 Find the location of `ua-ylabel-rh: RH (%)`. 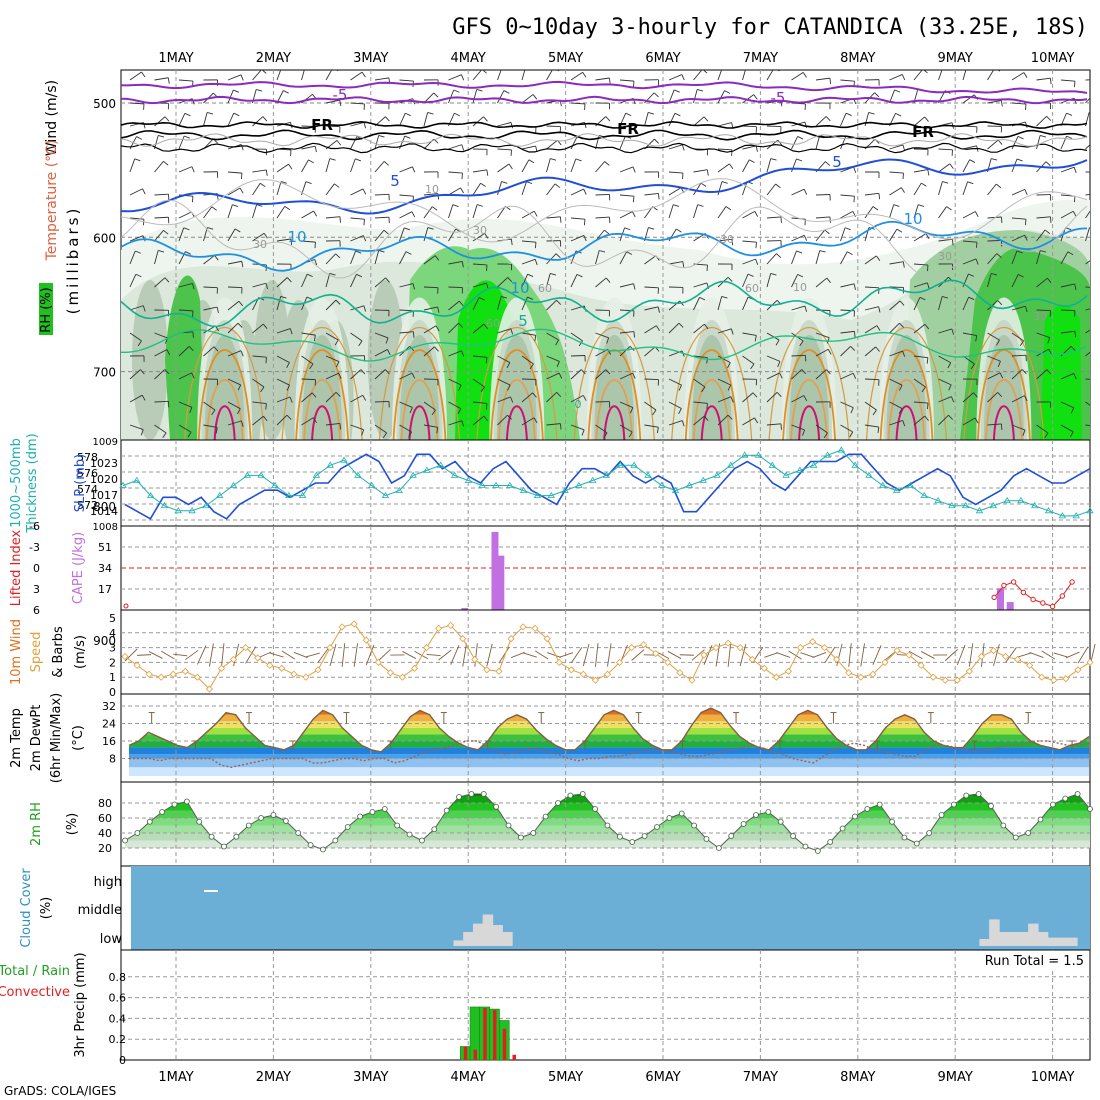

ua-ylabel-rh: RH (%) is located at coordinates (46, 309).